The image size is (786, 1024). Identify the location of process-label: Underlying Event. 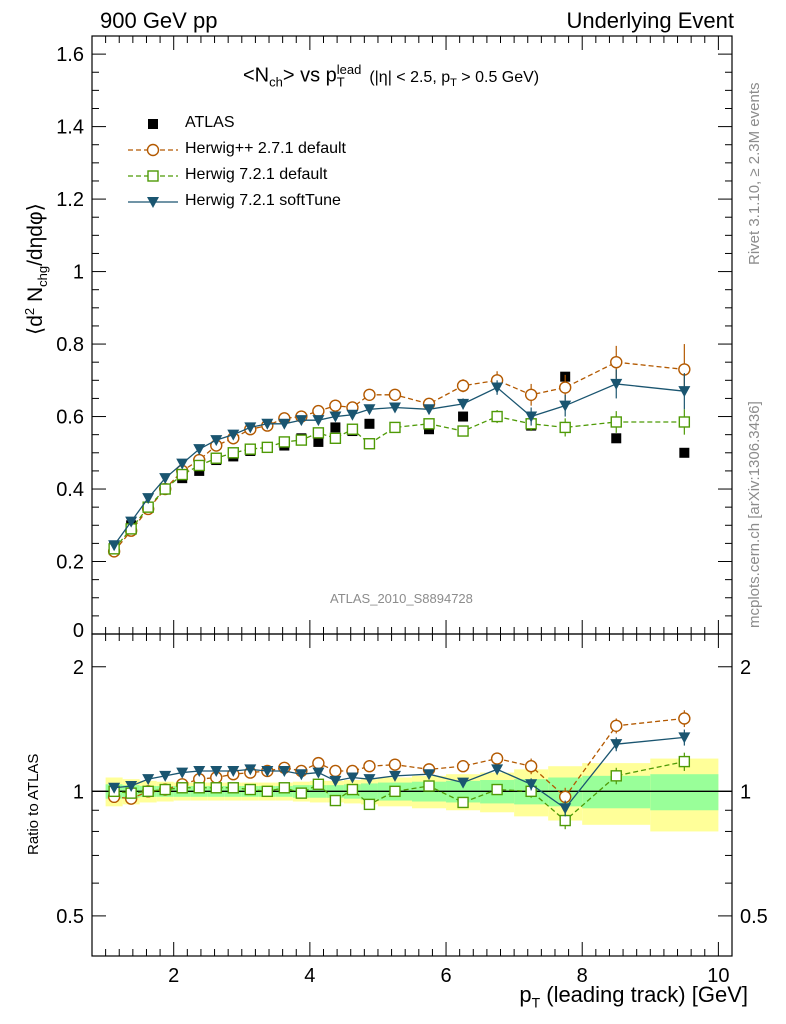
(650, 20).